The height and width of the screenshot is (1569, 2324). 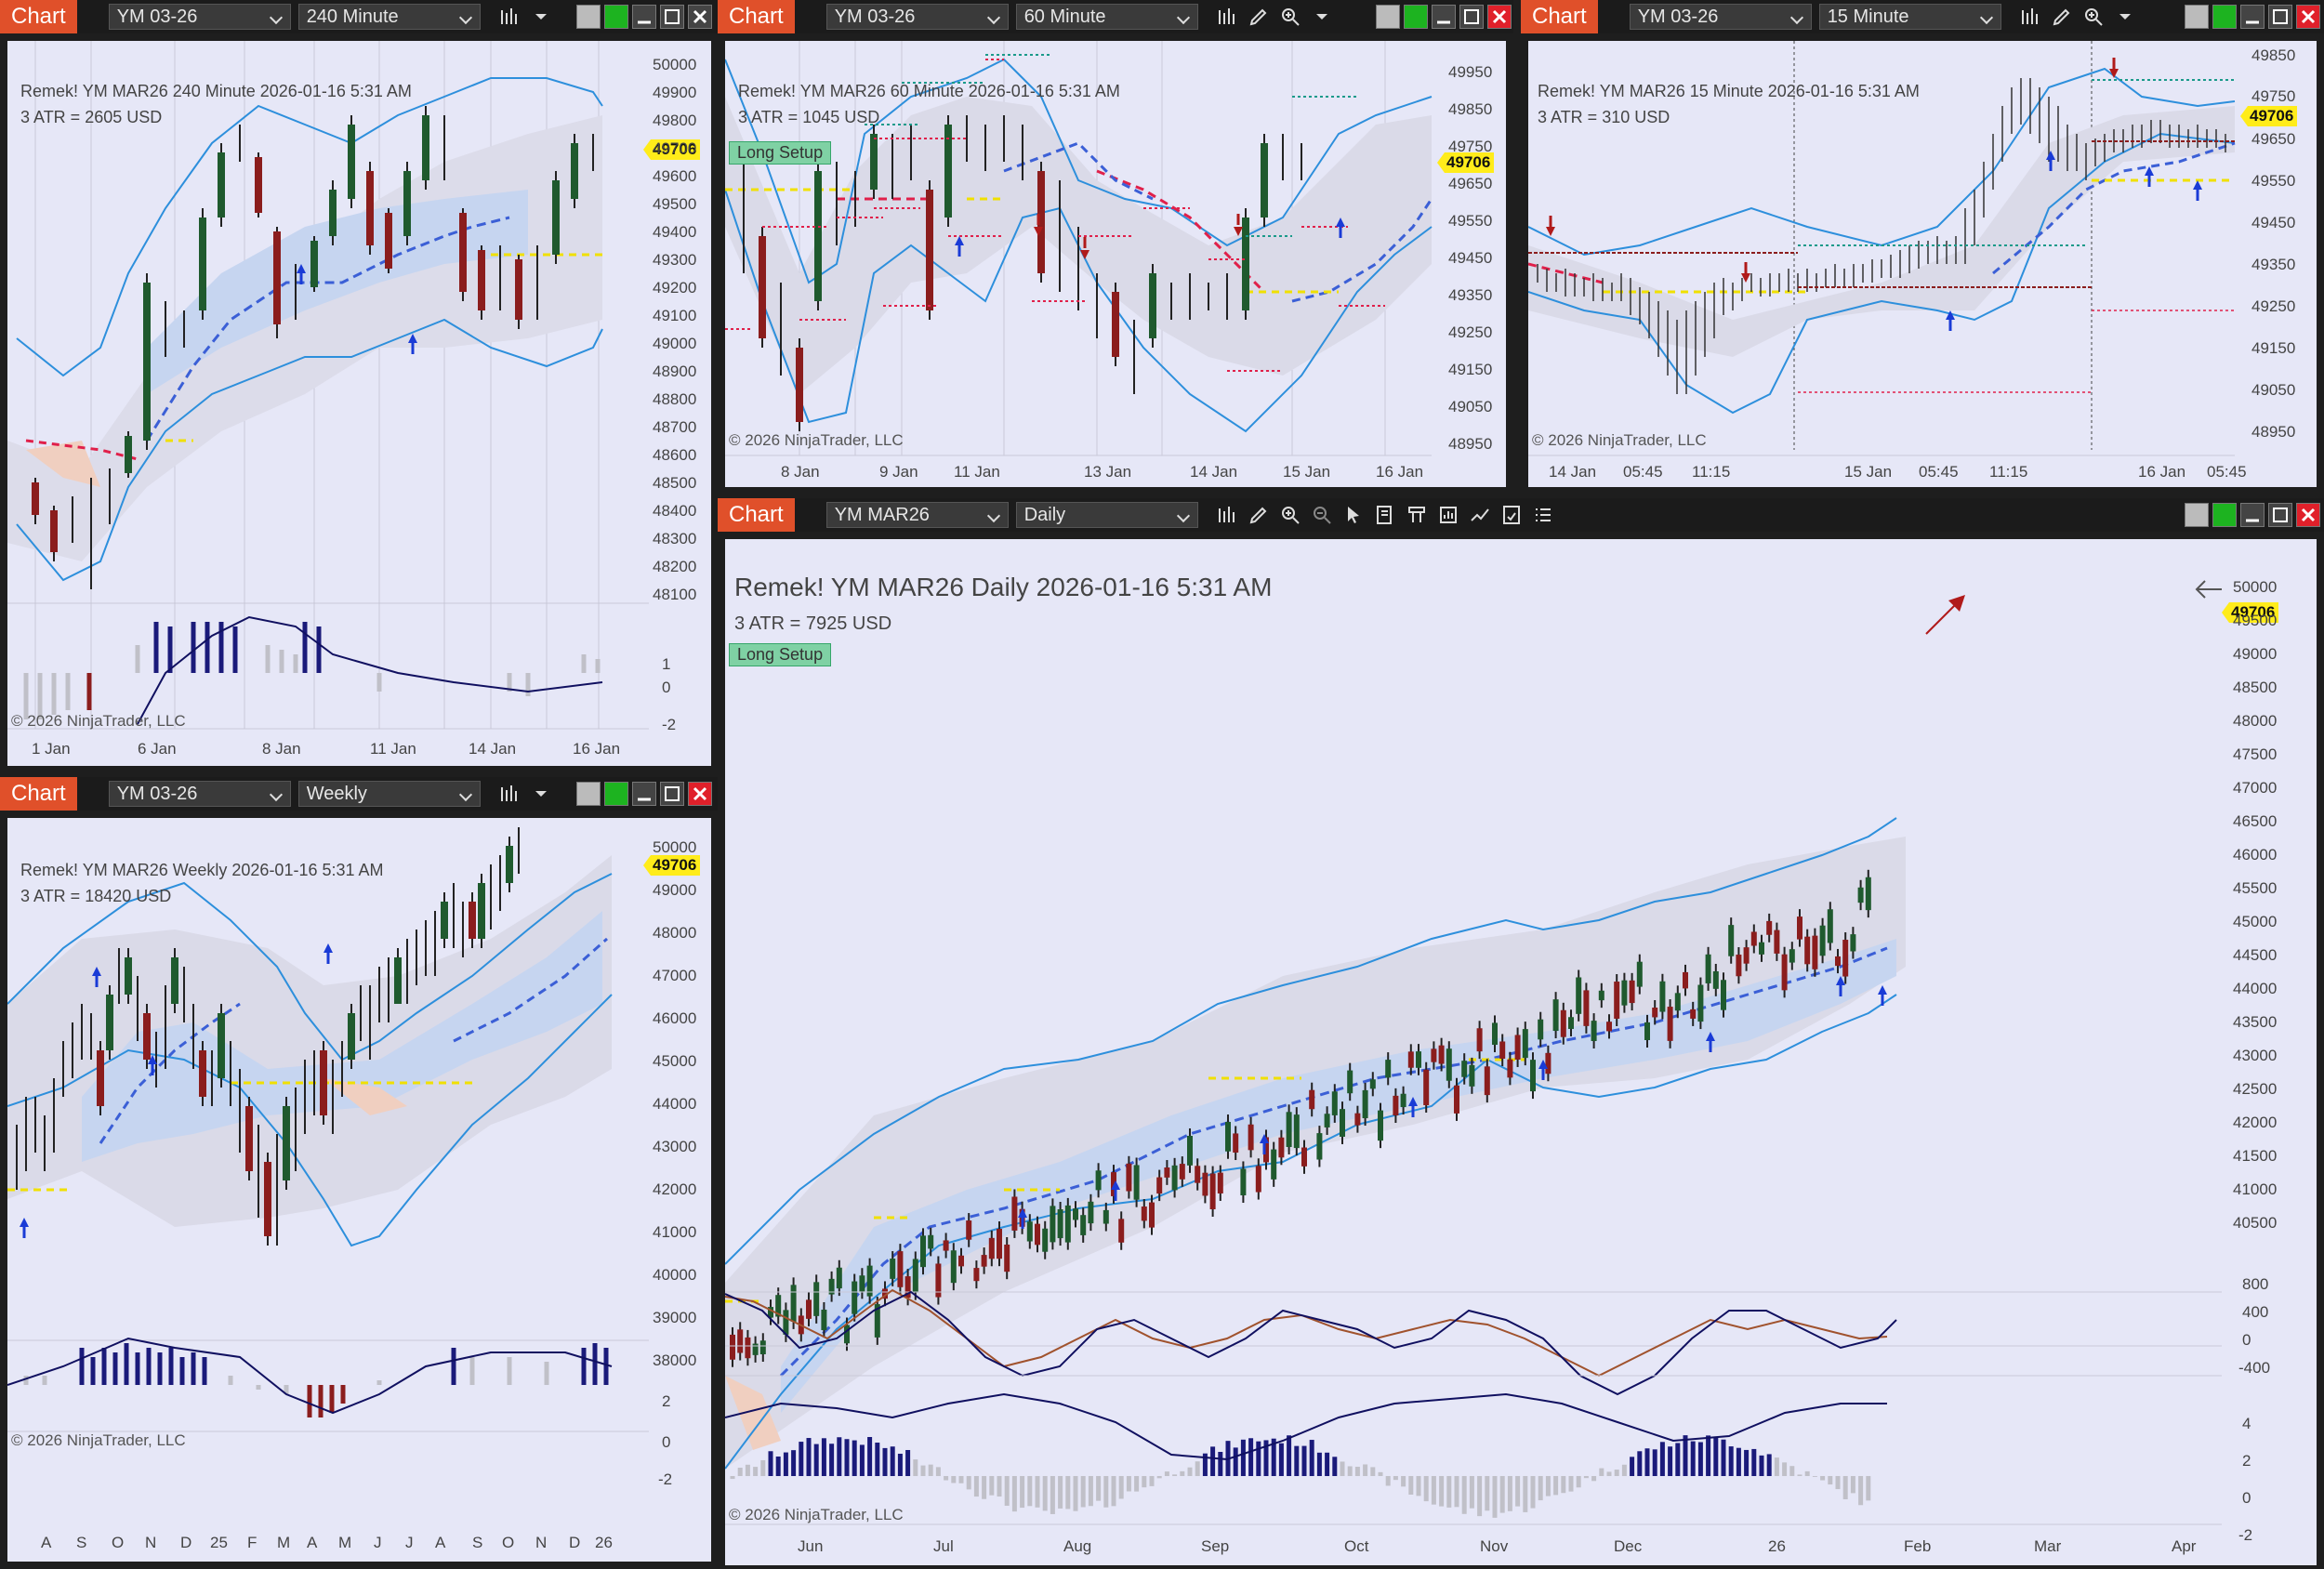 I want to click on period-selector: Weekly, so click(x=389, y=794).